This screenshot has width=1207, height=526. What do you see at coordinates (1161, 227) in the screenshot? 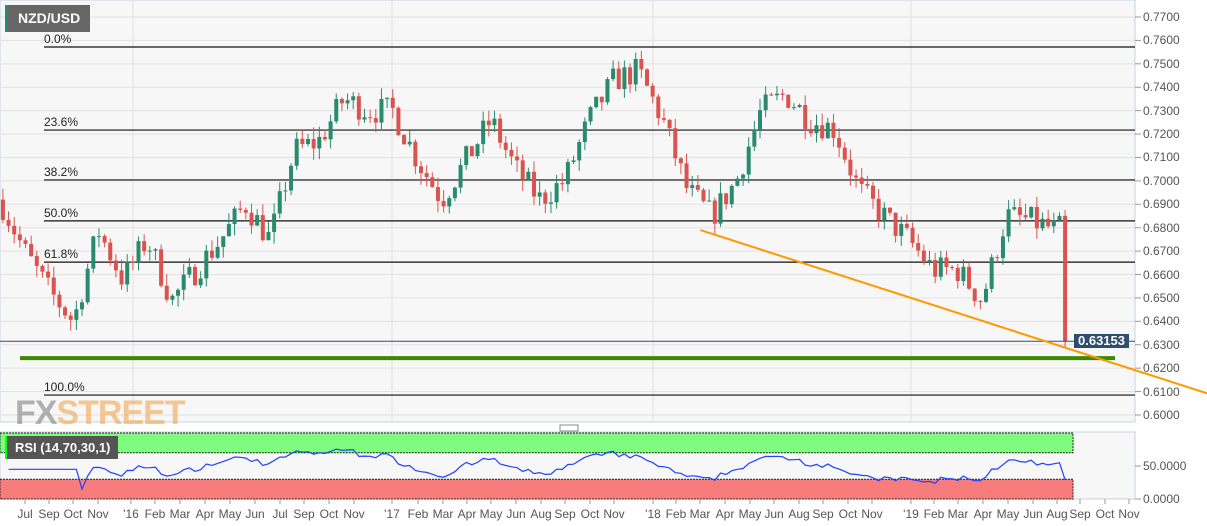
I see `y-tick-label: 0.6800` at bounding box center [1161, 227].